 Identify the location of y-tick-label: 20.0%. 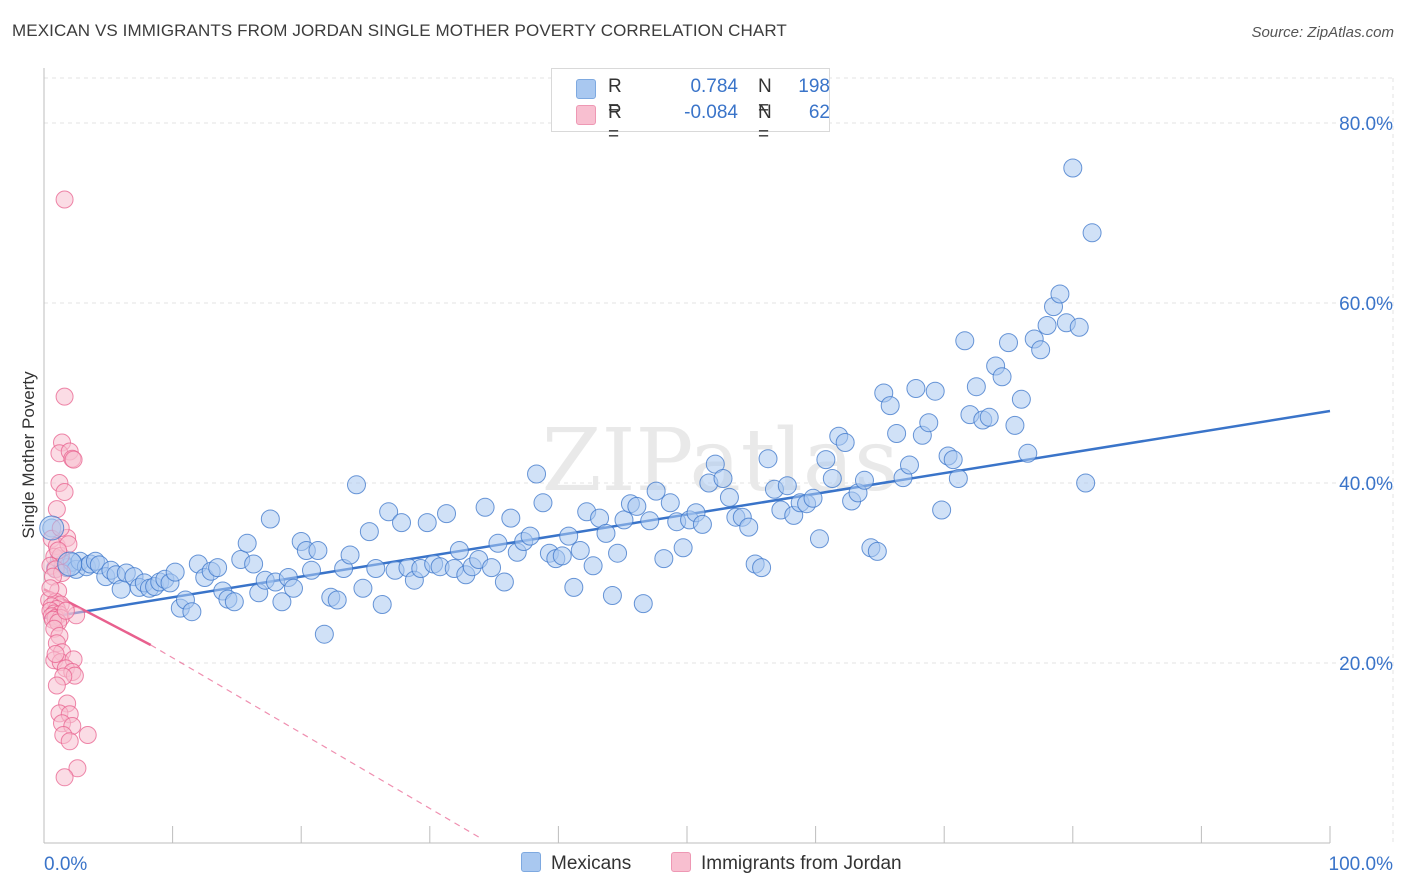
(1366, 664).